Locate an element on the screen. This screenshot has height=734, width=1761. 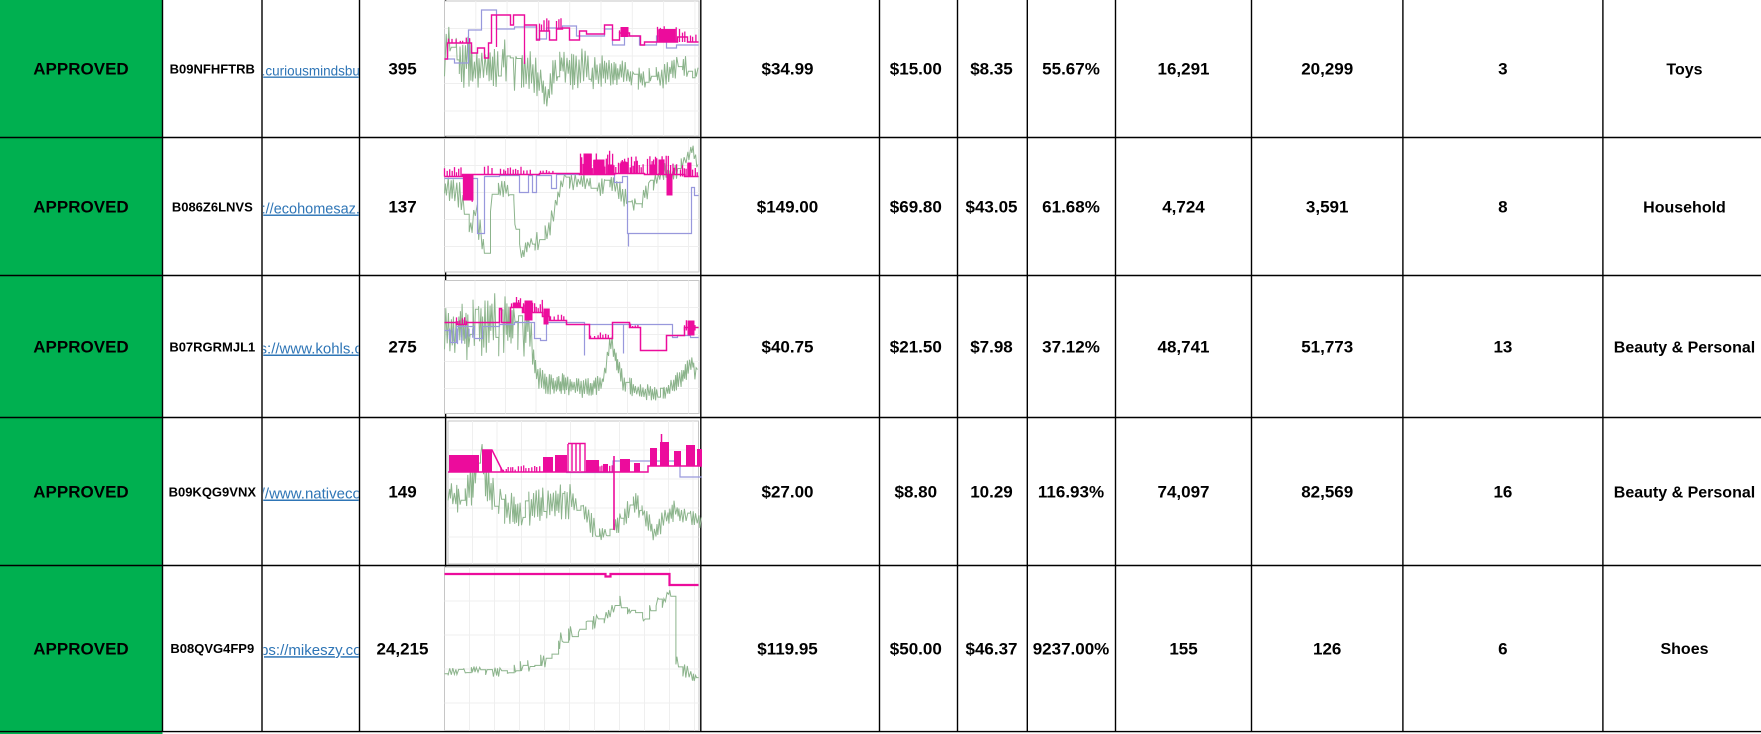
svg-text: $34.99 is located at coordinates (788, 69).